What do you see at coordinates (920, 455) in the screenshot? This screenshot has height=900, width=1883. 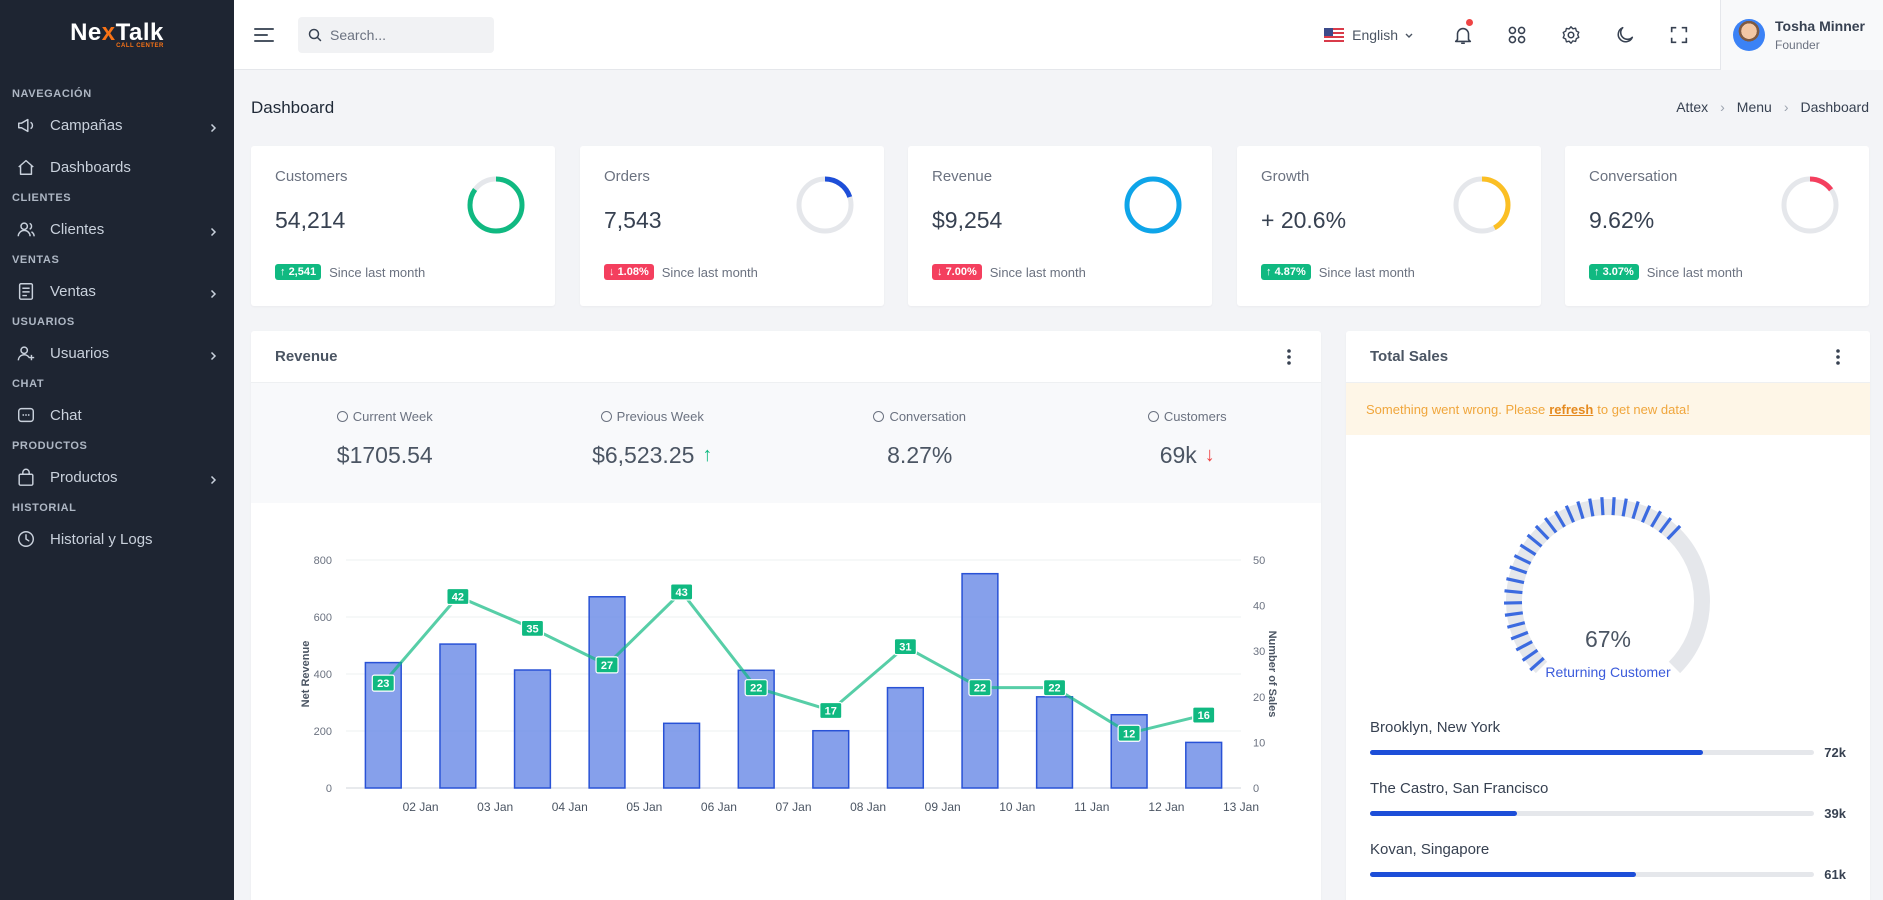 I see `revenue-summary-value-row: 8.27%` at bounding box center [920, 455].